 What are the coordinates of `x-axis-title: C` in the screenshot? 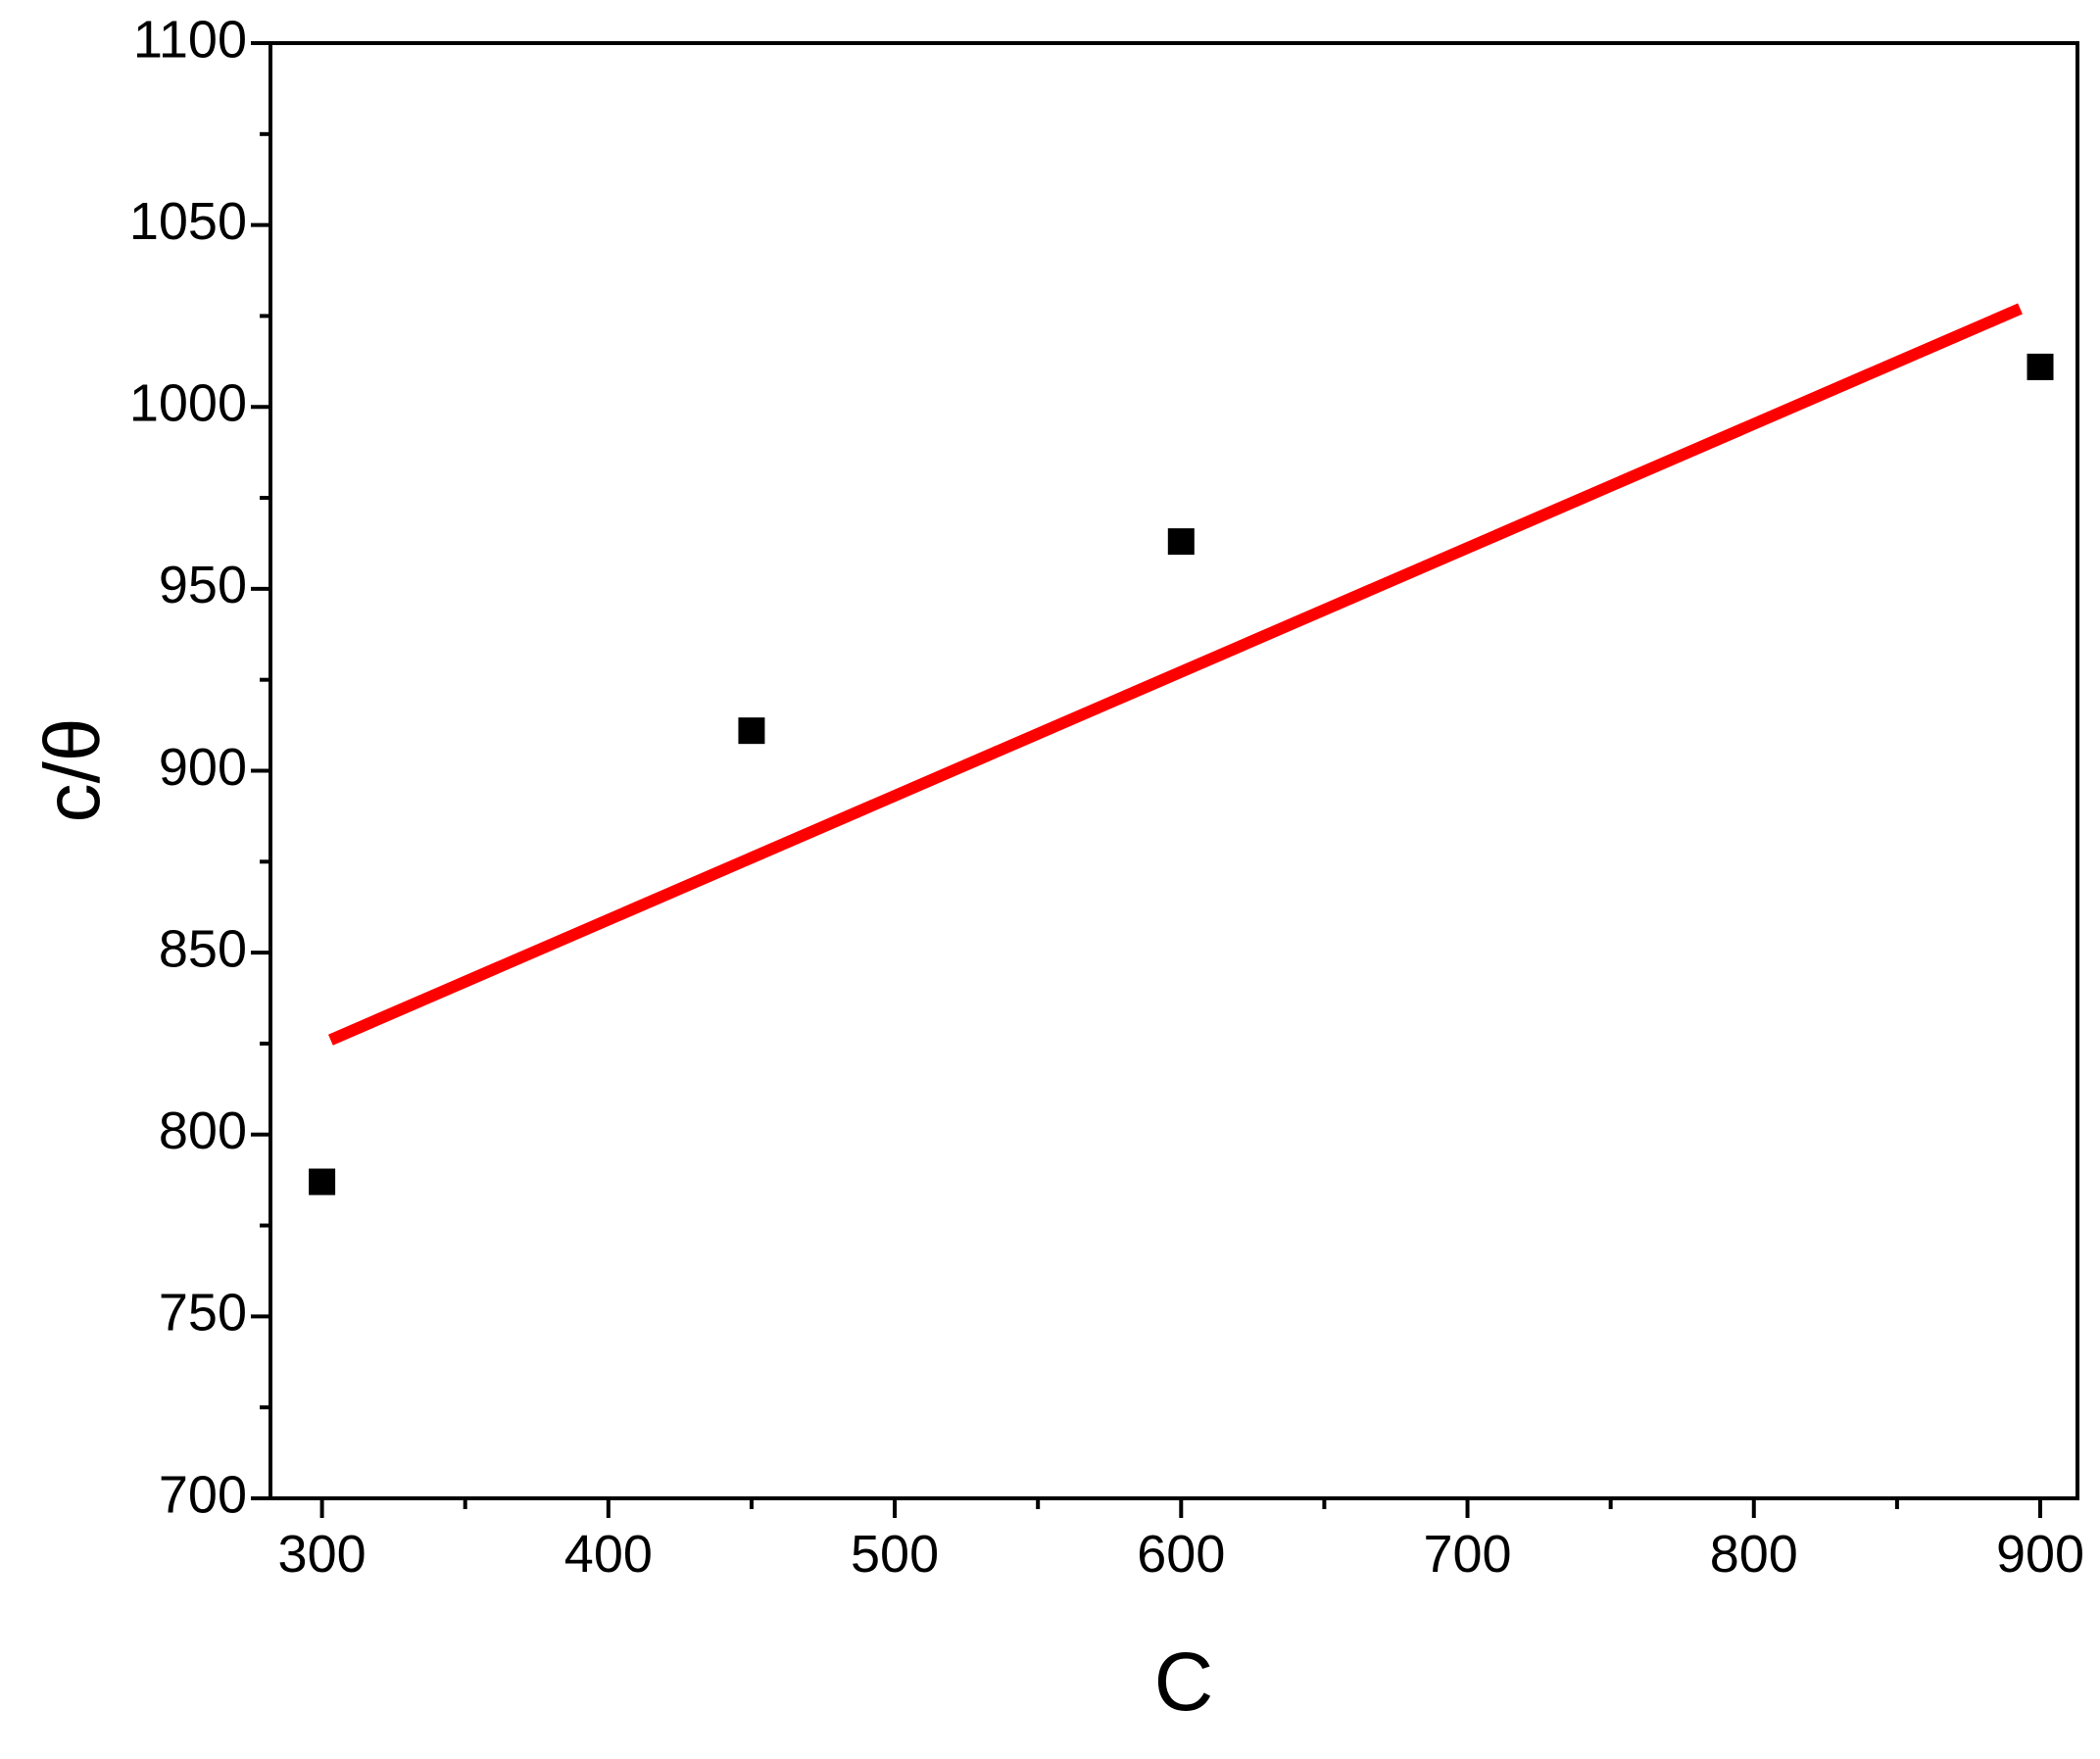 It's located at (1184, 1682).